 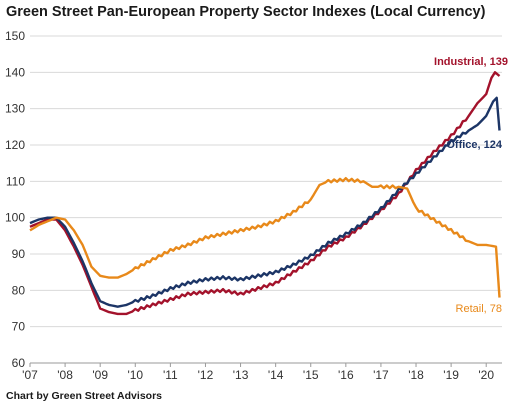 I want to click on x-tick-label: '20, so click(x=486, y=375).